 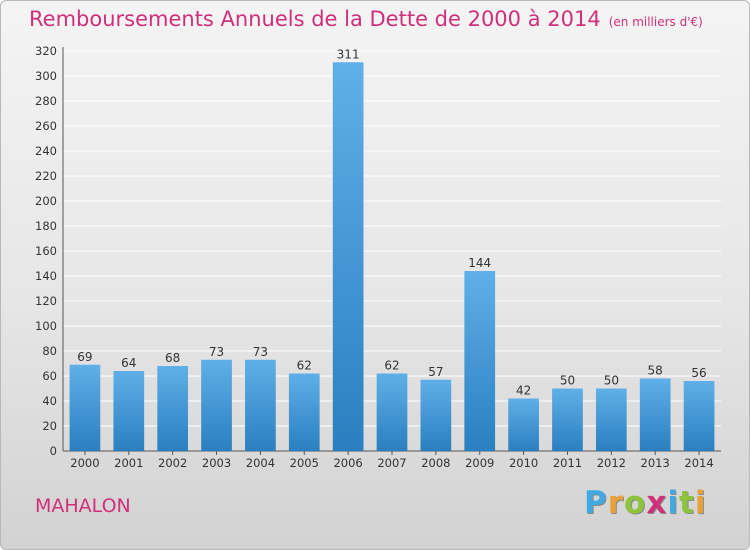 I want to click on y-tick-label-180: 180, so click(x=46, y=226).